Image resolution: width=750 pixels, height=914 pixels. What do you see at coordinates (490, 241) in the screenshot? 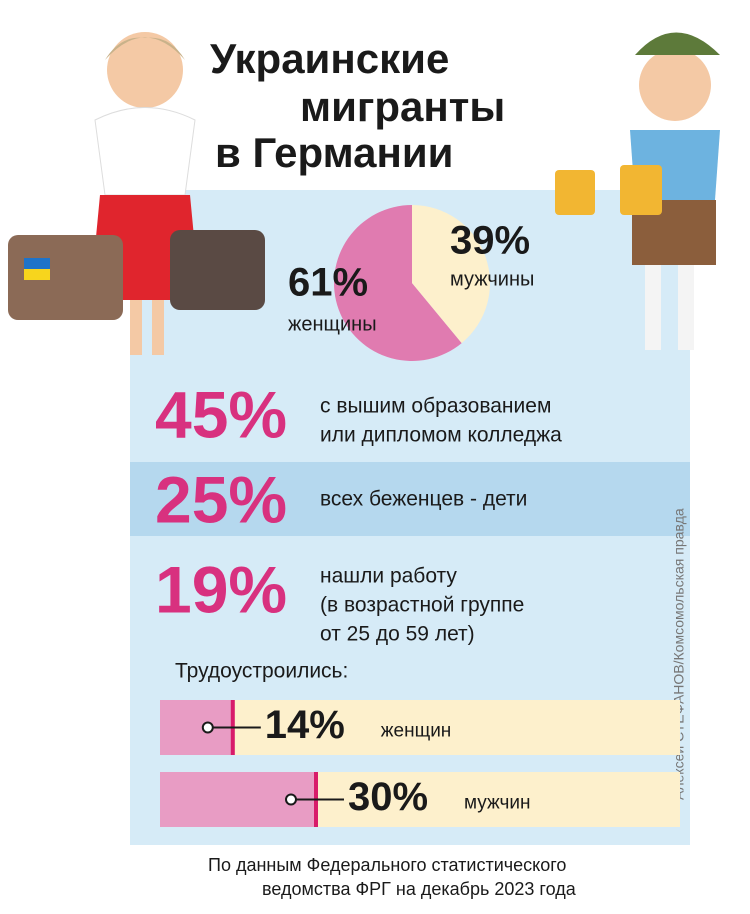
I see `pie-value-label: 39%` at bounding box center [490, 241].